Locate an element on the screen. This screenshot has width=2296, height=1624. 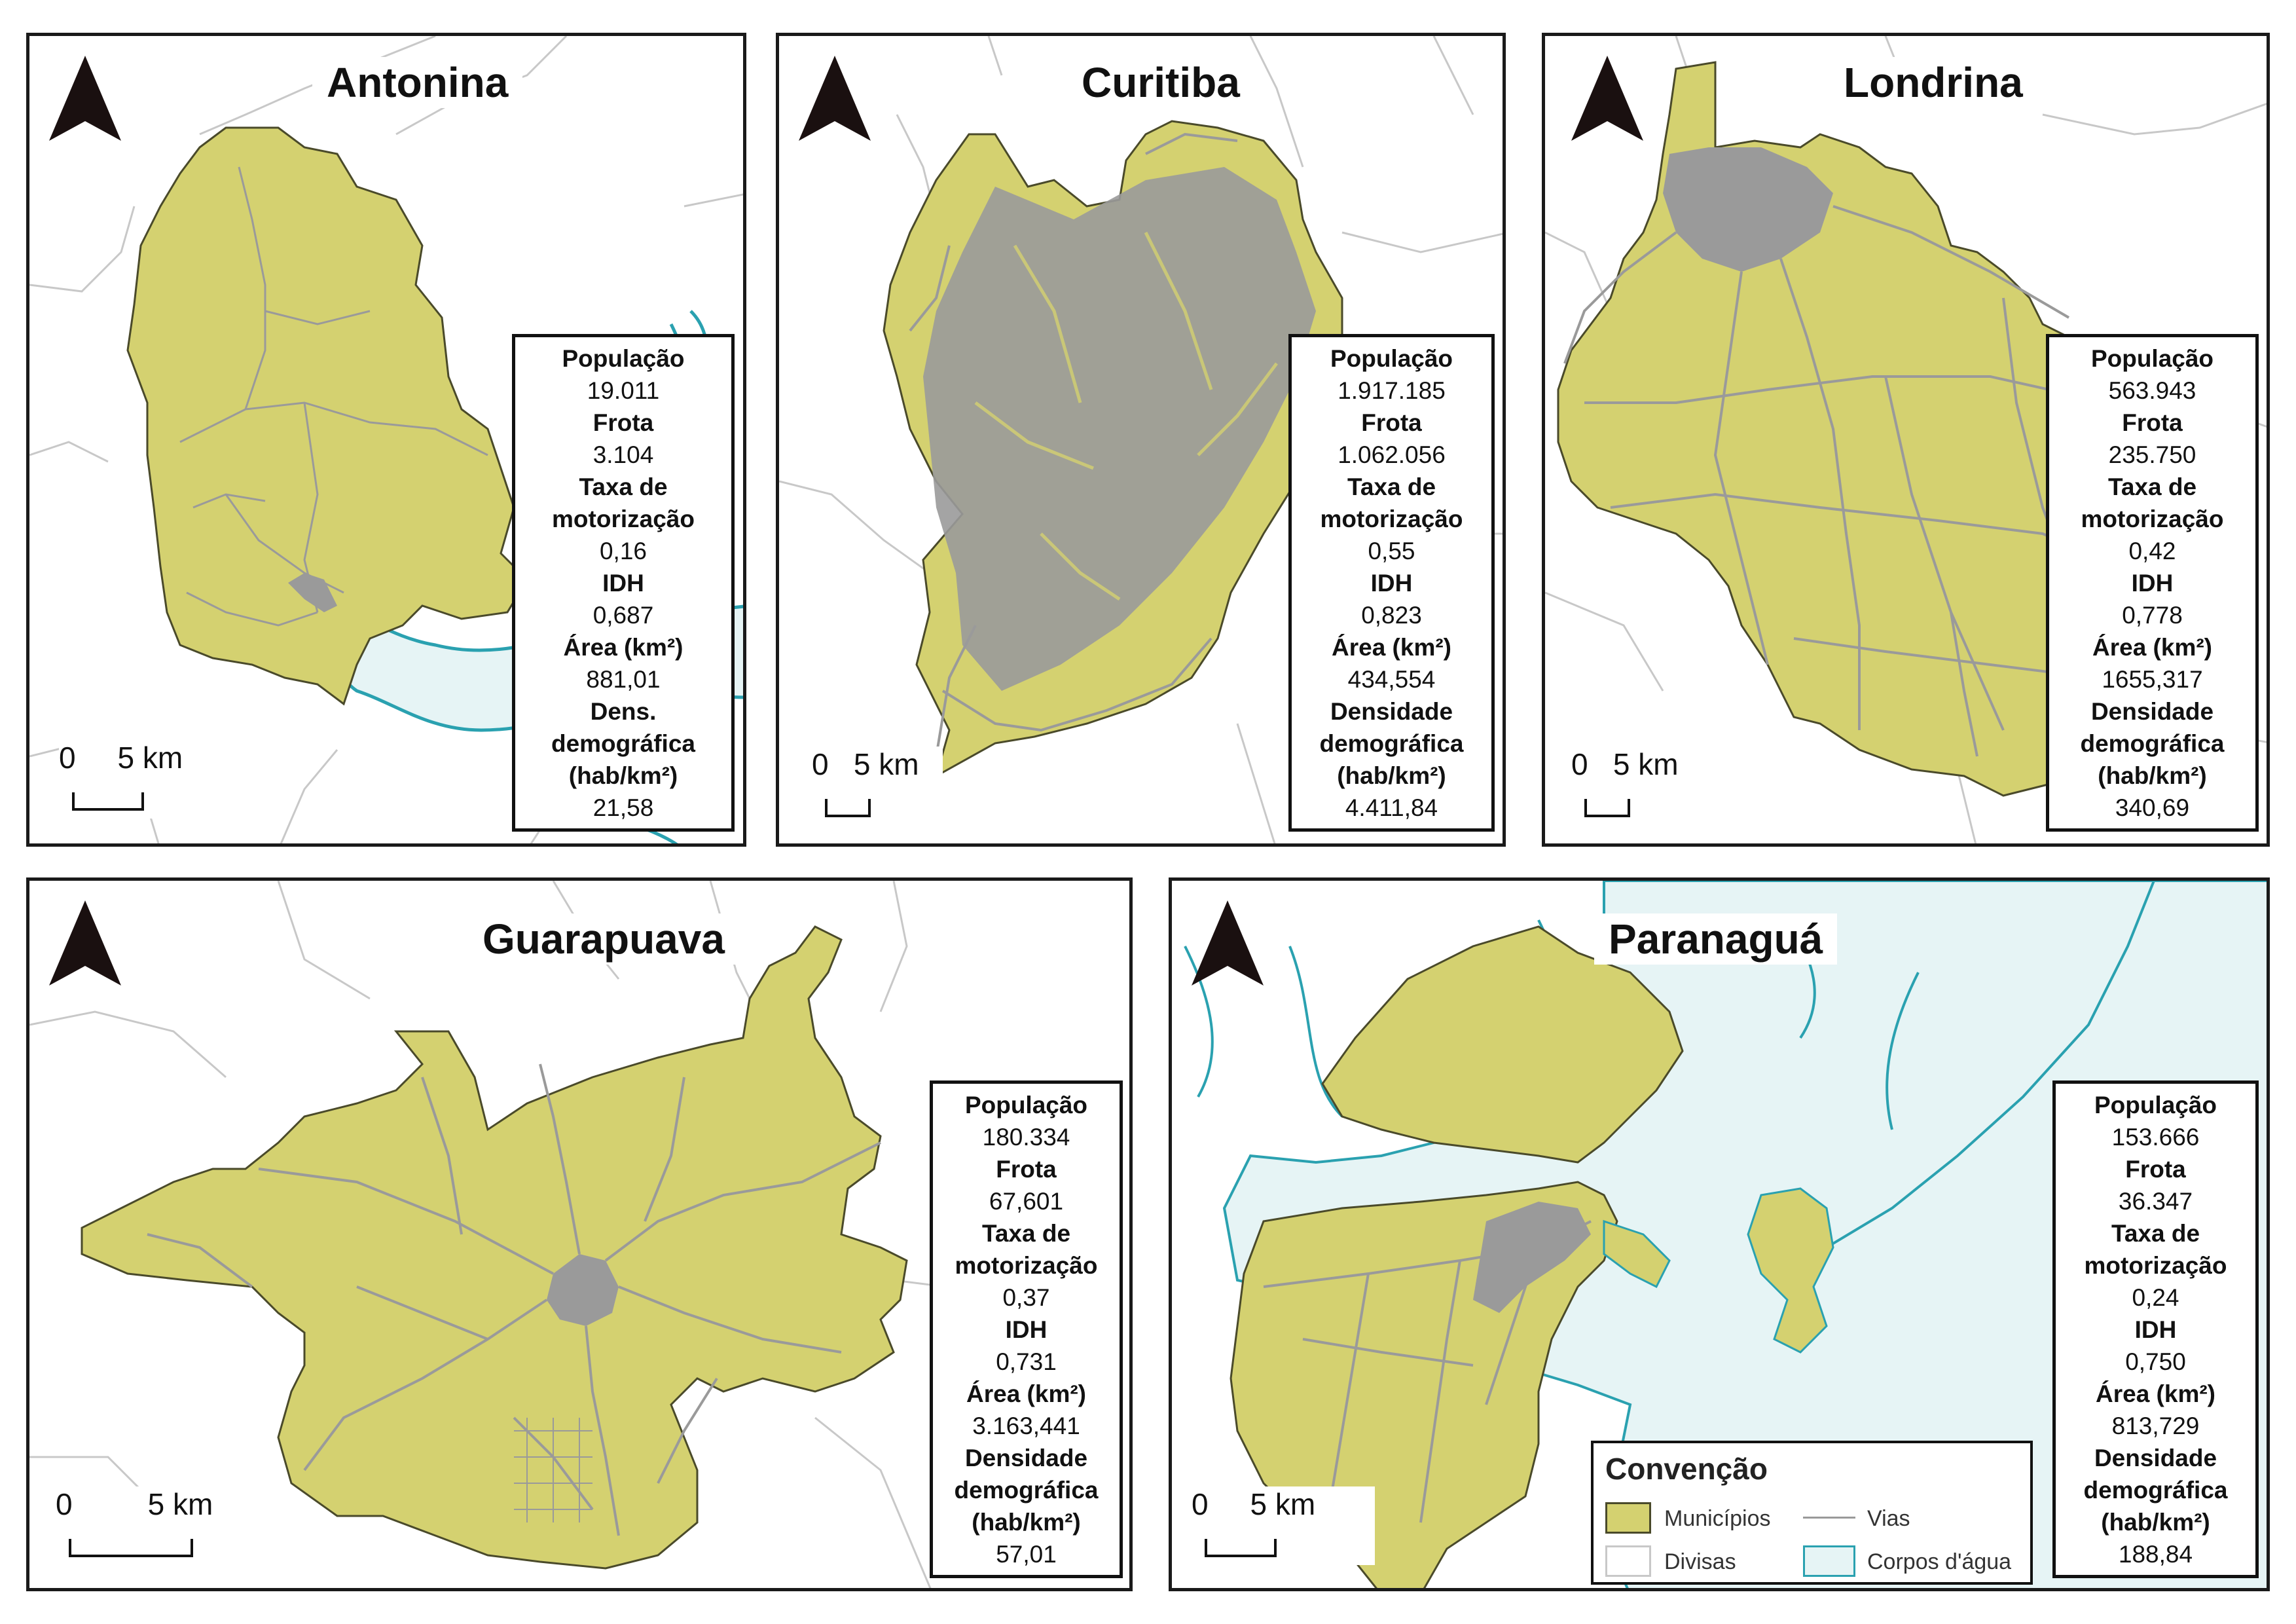
municipio-antonina is located at coordinates (327, 416).